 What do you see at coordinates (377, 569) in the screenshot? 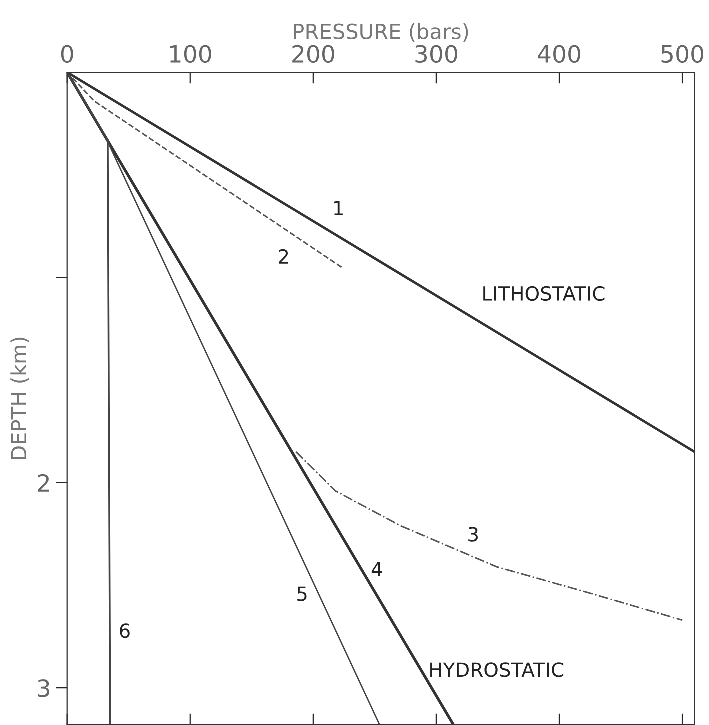
I see `annotation: 4` at bounding box center [377, 569].